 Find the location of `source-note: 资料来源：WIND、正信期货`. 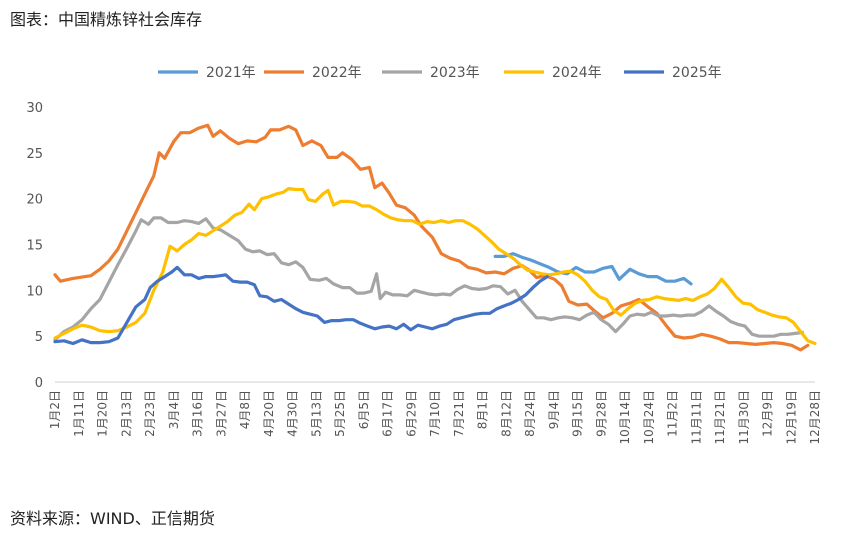

source-note: 资料来源：WIND、正信期货 is located at coordinates (112, 518).